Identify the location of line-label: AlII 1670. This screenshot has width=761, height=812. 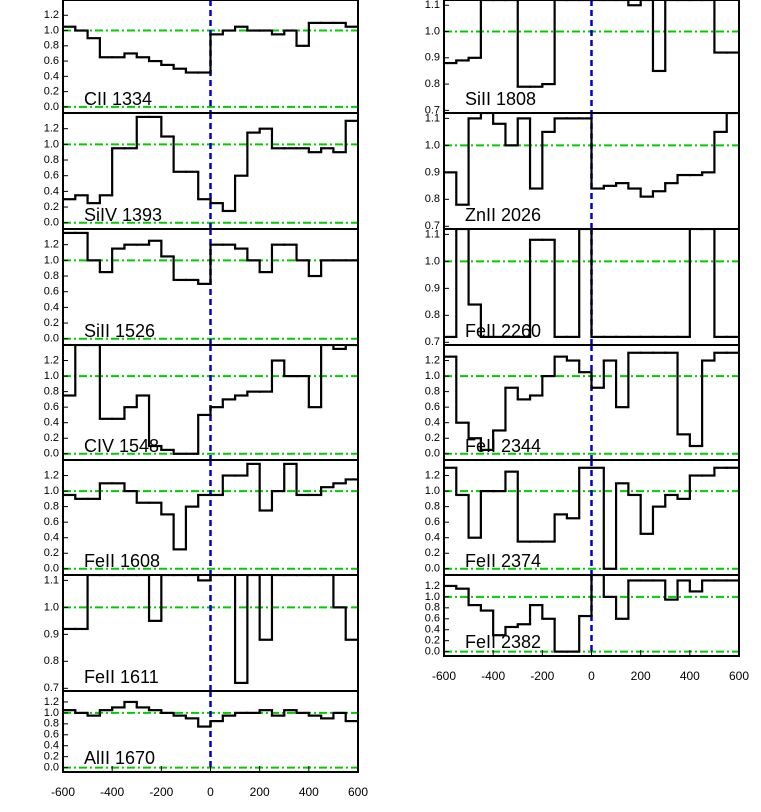
(119, 758).